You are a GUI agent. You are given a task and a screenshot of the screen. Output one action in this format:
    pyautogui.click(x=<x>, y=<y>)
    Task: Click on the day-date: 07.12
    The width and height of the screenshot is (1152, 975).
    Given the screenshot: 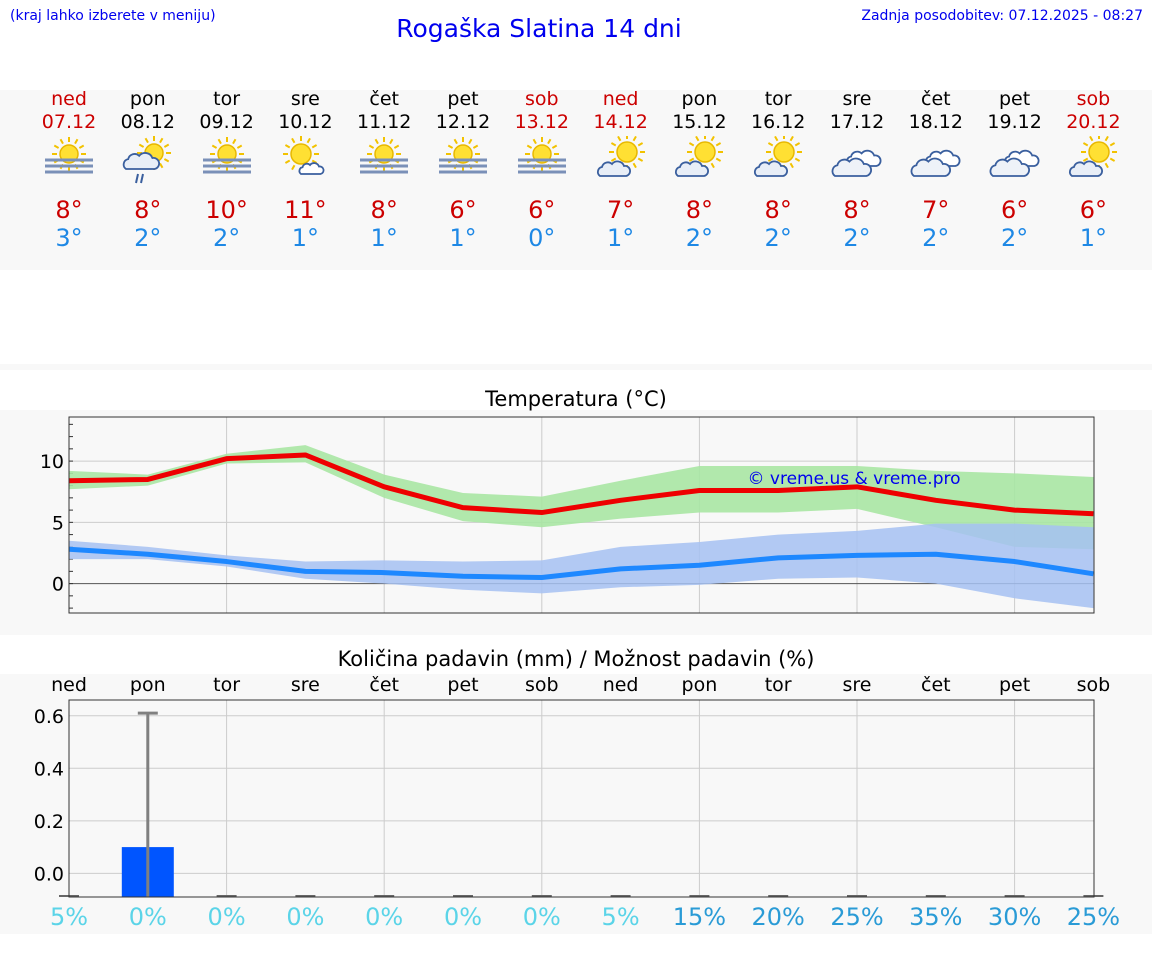 What is the action you would take?
    pyautogui.click(x=69, y=122)
    